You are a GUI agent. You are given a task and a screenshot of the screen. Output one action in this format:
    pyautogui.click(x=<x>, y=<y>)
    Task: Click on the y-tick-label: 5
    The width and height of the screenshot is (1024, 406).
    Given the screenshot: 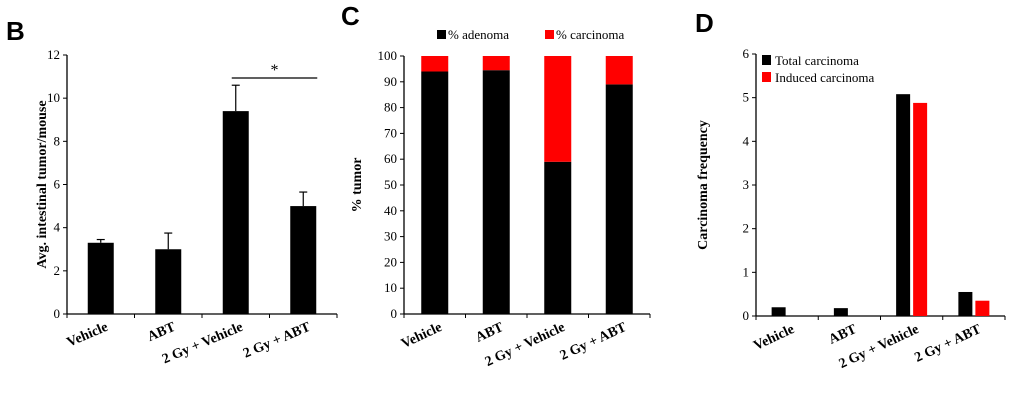 What is the action you would take?
    pyautogui.click(x=746, y=97)
    